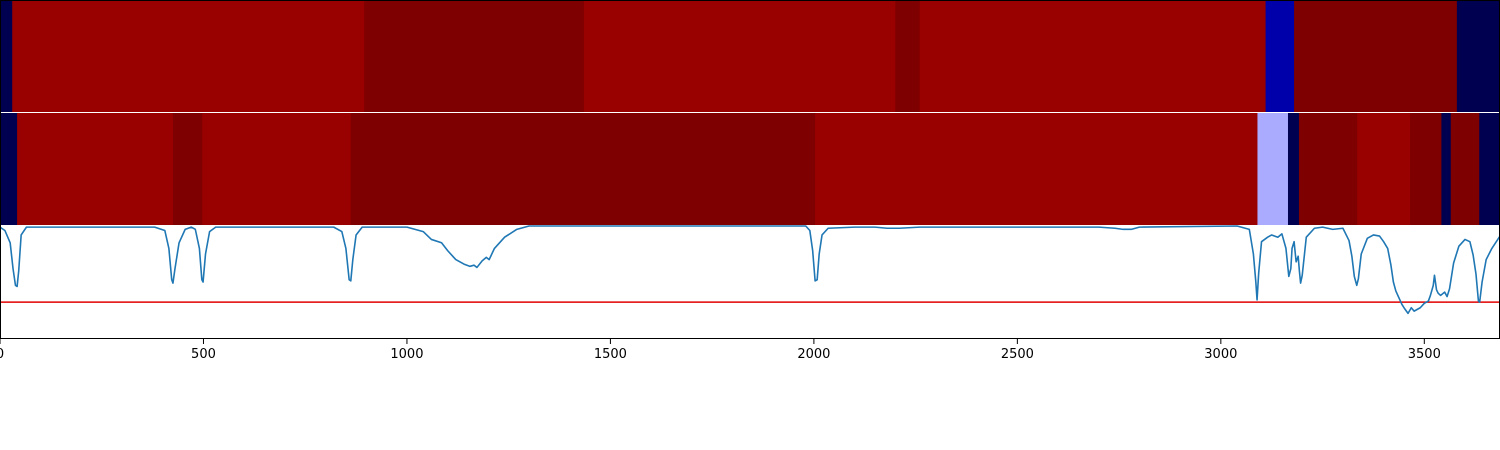  What do you see at coordinates (1017, 354) in the screenshot?
I see `x-tick-label-2500: 2500` at bounding box center [1017, 354].